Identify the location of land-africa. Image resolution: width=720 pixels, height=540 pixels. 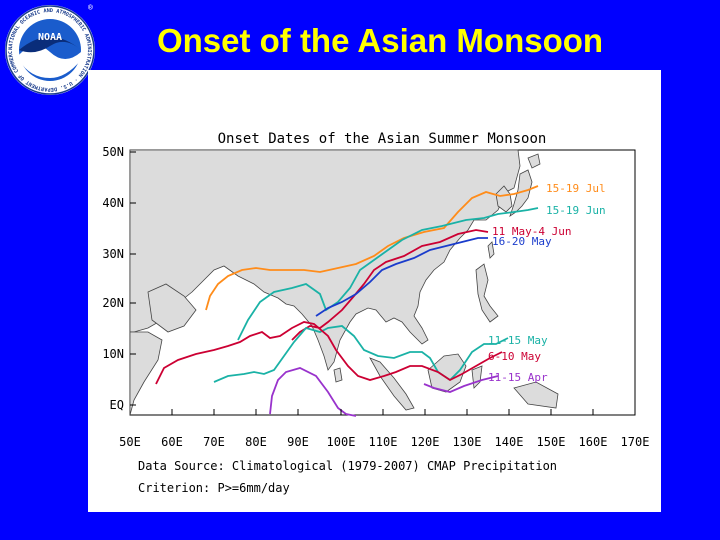
(146, 373).